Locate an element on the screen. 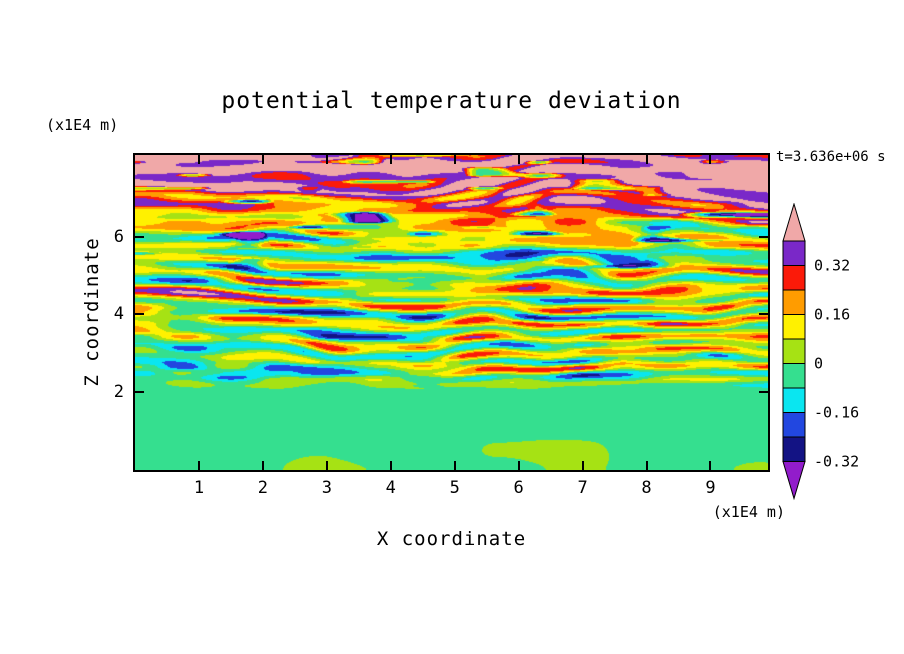 This screenshot has height=654, width=904. x-tick-label: 2 is located at coordinates (262, 488).